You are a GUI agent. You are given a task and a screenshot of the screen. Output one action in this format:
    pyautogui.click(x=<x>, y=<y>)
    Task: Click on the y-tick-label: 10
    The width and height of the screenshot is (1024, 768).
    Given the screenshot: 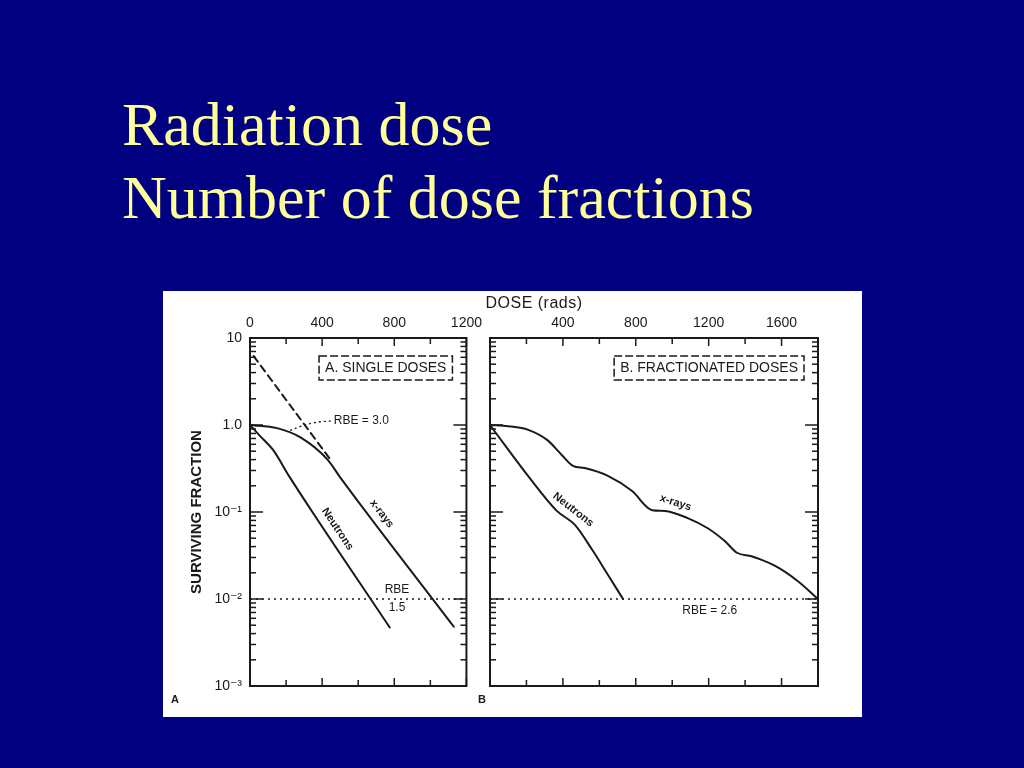 What is the action you would take?
    pyautogui.click(x=234, y=336)
    